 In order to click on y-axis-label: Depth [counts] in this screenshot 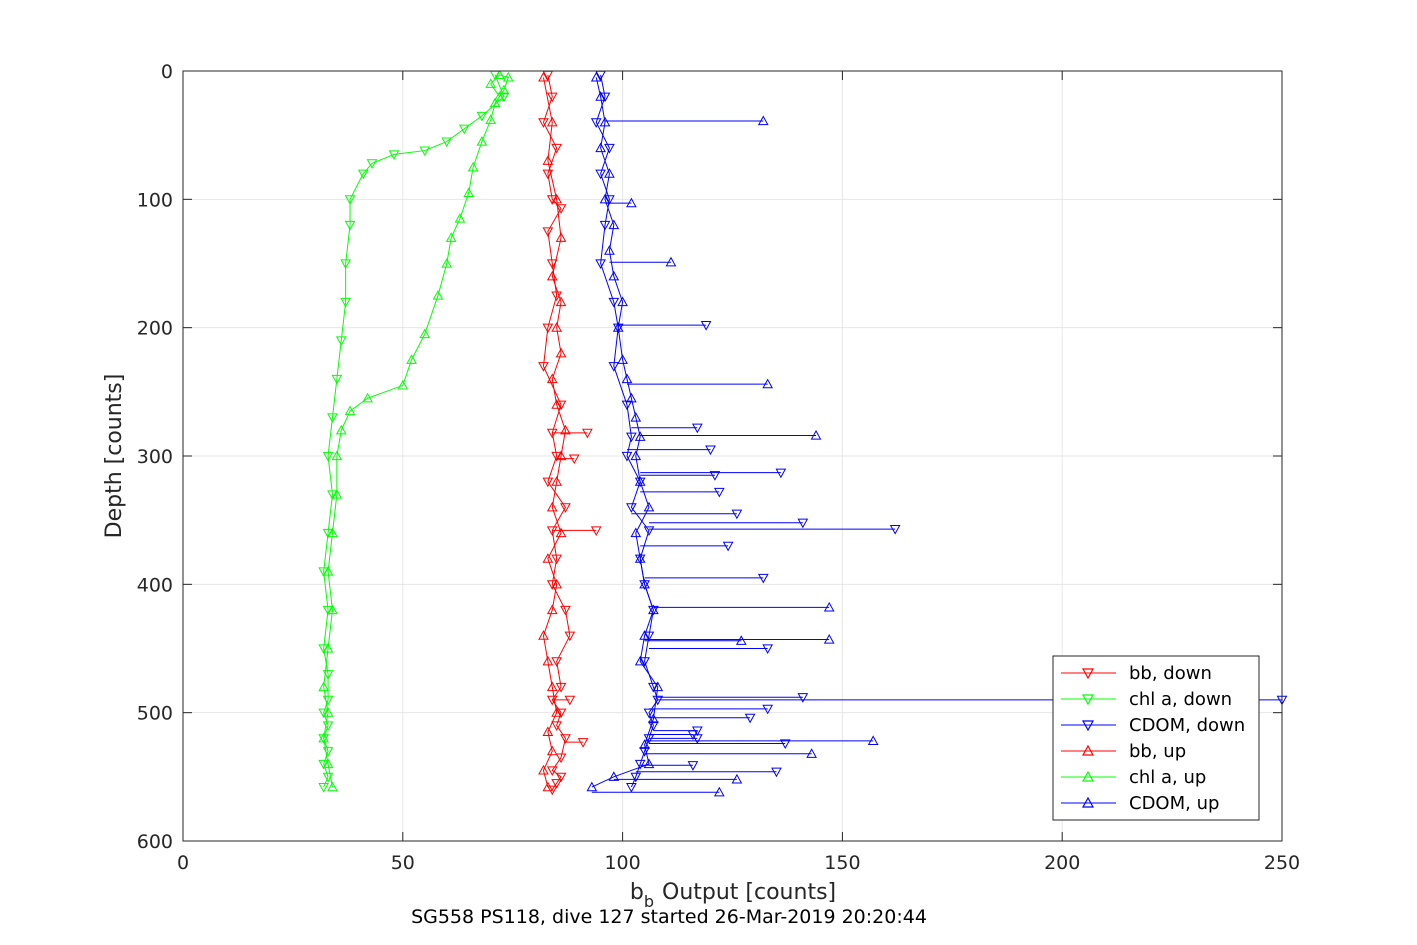, I will do `click(114, 456)`.